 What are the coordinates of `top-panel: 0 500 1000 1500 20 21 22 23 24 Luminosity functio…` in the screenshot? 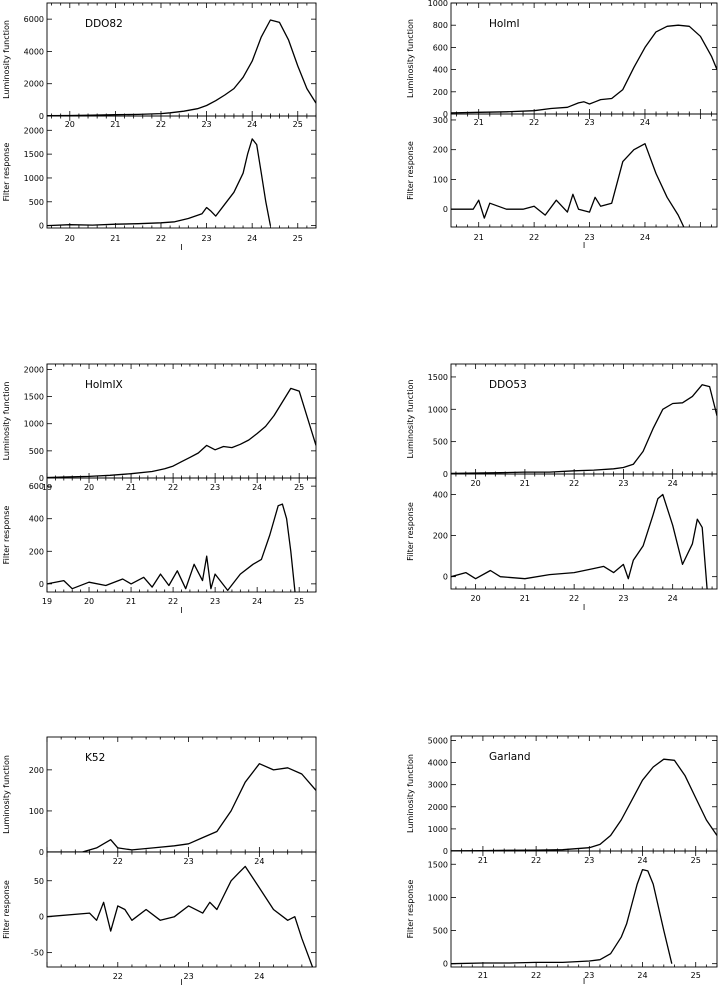 It's located at (562, 425).